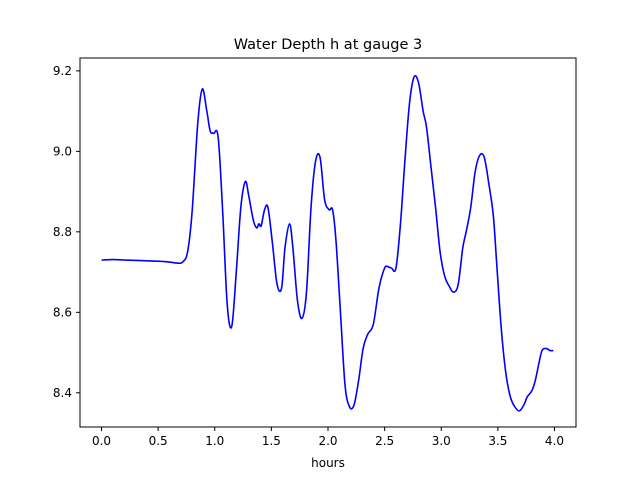 This screenshot has width=640, height=480. What do you see at coordinates (327, 441) in the screenshot?
I see `x-tick-label: 2.0` at bounding box center [327, 441].